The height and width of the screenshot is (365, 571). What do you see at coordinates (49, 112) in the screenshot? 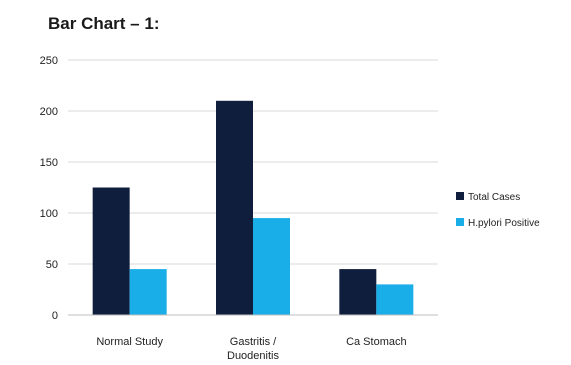
I see `y-tick-label: 200` at bounding box center [49, 112].